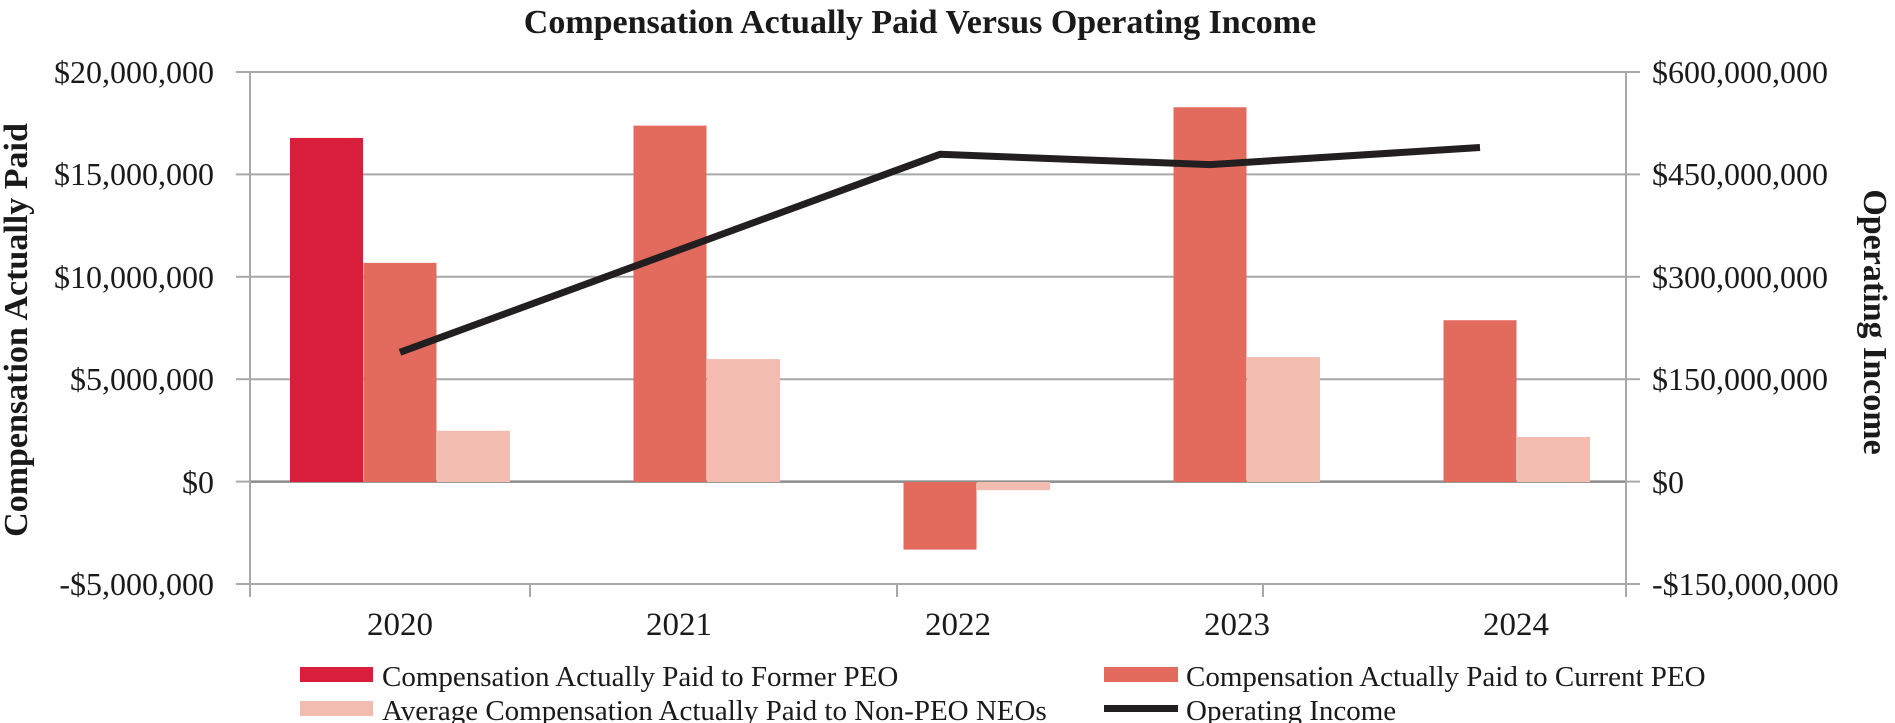 The width and height of the screenshot is (1895, 723). Describe the element at coordinates (670, 303) in the screenshot. I see `bar-2021-slot1` at that location.